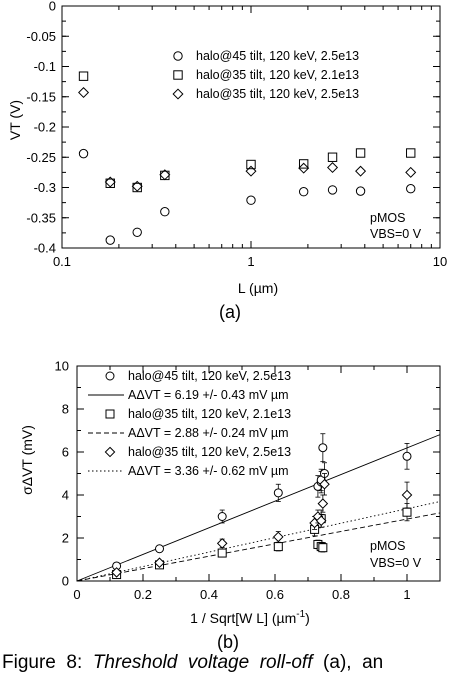 Image resolution: width=474 pixels, height=675 pixels. I want to click on y-axis-label: σΔVT (mV), so click(27, 460).